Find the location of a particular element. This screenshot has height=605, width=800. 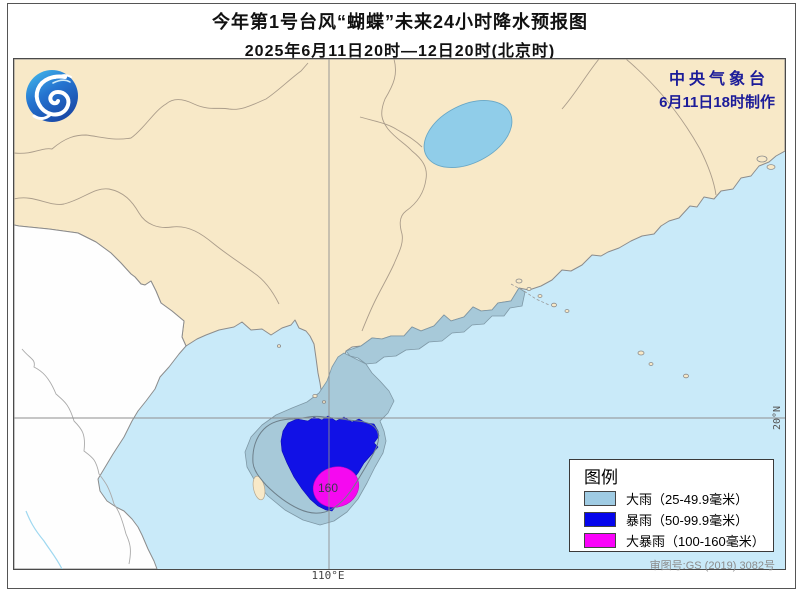

maker-credit: 中央气象台 6月11日18时制作 is located at coordinates (717, 88).